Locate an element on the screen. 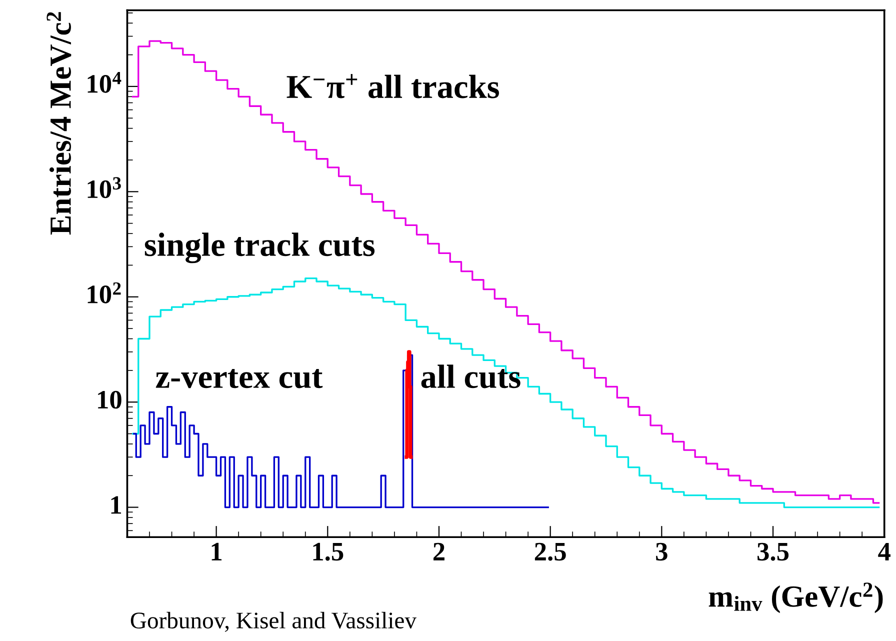 This screenshot has height=641, width=896. annotation: z-vertex cut is located at coordinates (239, 378).